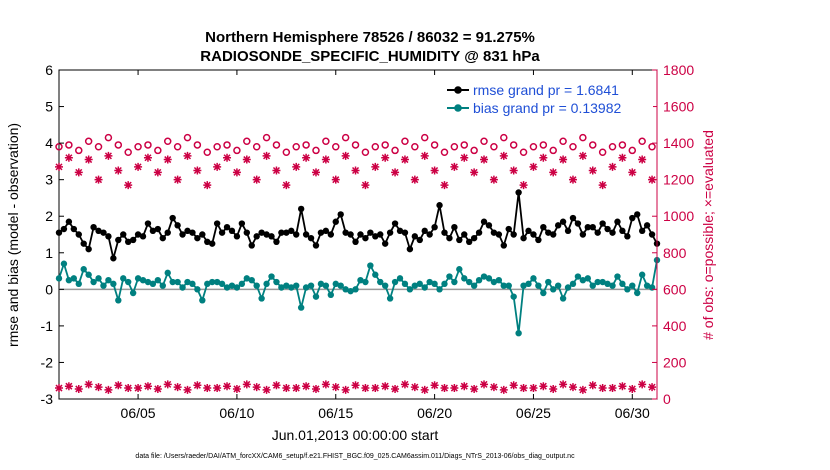  What do you see at coordinates (708, 235) in the screenshot?
I see `y-axis-right-label: # of obs: o=possible; ×=evaluated` at bounding box center [708, 235].